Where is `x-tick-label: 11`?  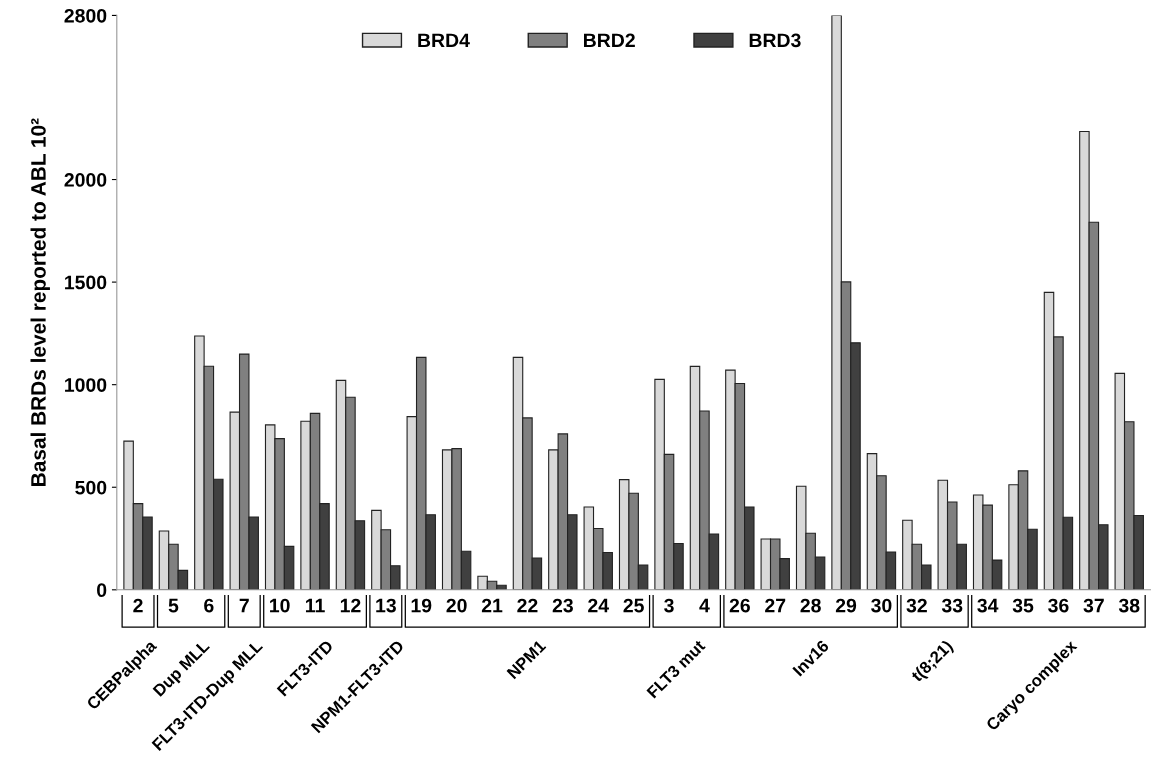 x-tick-label: 11 is located at coordinates (315, 605).